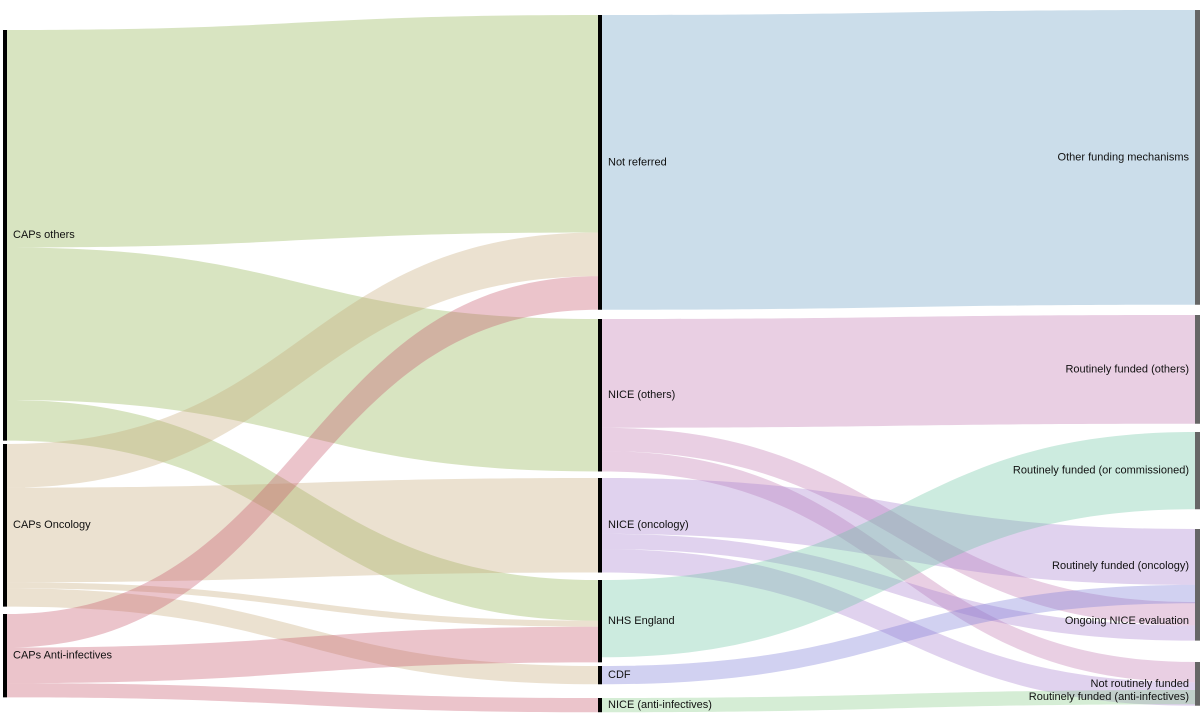 Image resolution: width=1200 pixels, height=728 pixels. Describe the element at coordinates (5, 235) in the screenshot. I see `node-caps-others` at that location.